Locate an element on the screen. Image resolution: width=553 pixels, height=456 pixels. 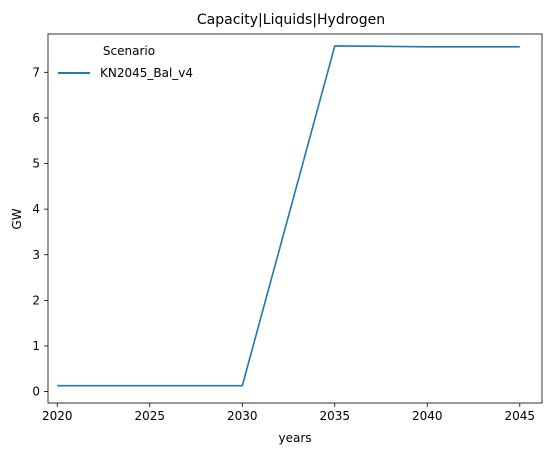
y-tick-label: 5 is located at coordinates (36, 164).